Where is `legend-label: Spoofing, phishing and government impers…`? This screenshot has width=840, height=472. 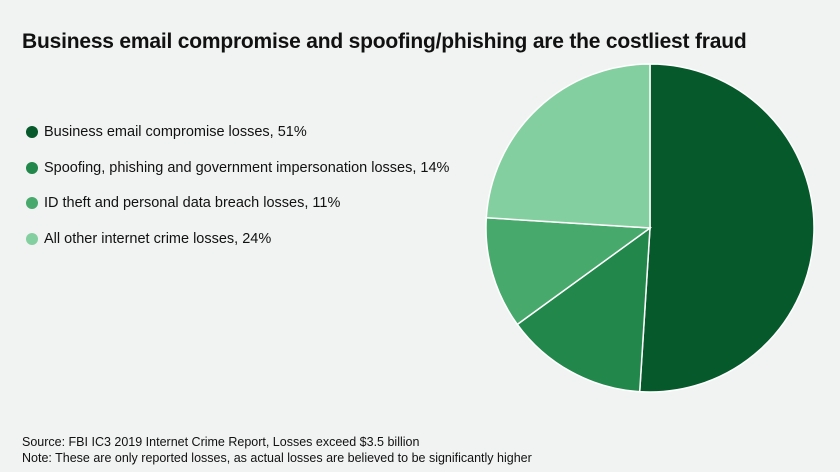
legend-label: Spoofing, phishing and government impers… is located at coordinates (247, 167).